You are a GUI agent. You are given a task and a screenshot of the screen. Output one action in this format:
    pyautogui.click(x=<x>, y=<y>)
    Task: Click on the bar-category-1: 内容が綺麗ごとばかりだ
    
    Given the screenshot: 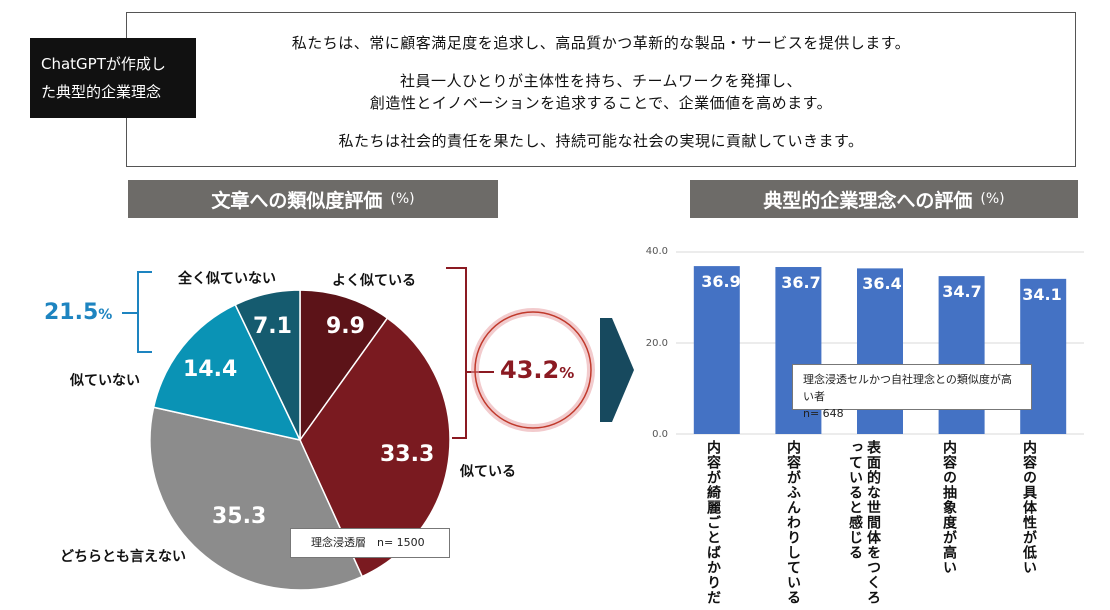 What is the action you would take?
    pyautogui.click(x=713, y=522)
    